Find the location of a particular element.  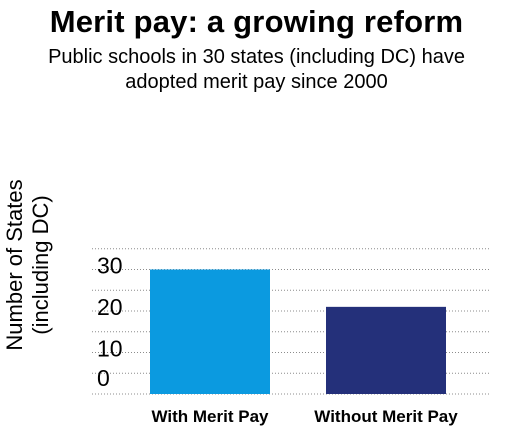

y-tick-label: 0 is located at coordinates (103, 378).